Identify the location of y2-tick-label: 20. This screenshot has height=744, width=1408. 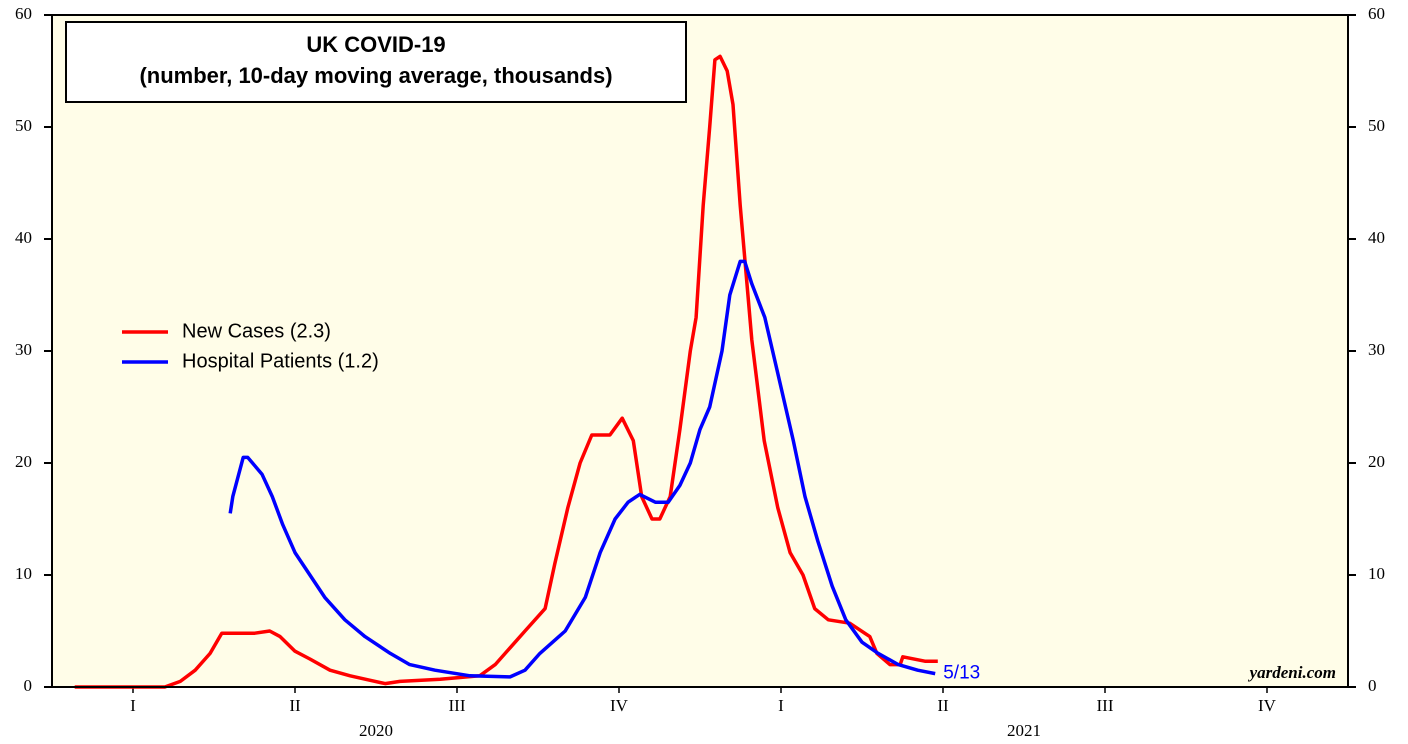
(1376, 461).